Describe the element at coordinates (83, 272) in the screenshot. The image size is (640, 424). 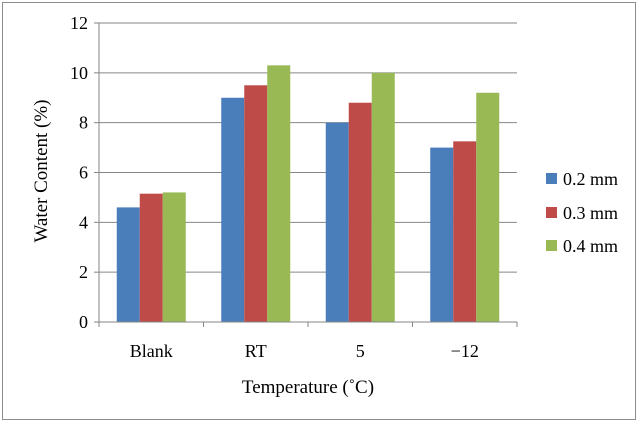
I see `y-tick-label: 2` at that location.